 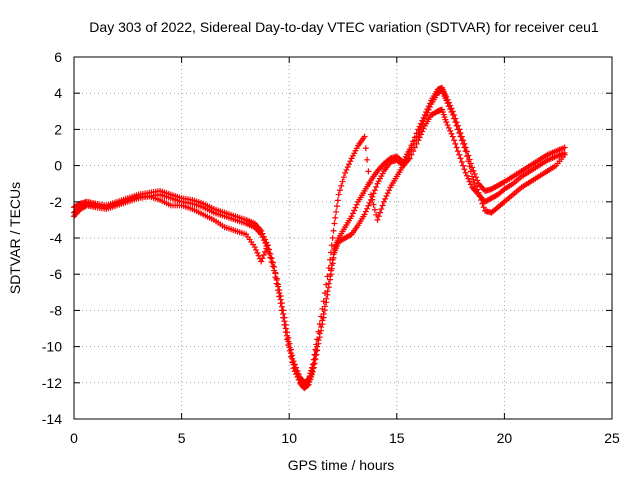 I want to click on y-tick-label: -2, so click(x=56, y=202).